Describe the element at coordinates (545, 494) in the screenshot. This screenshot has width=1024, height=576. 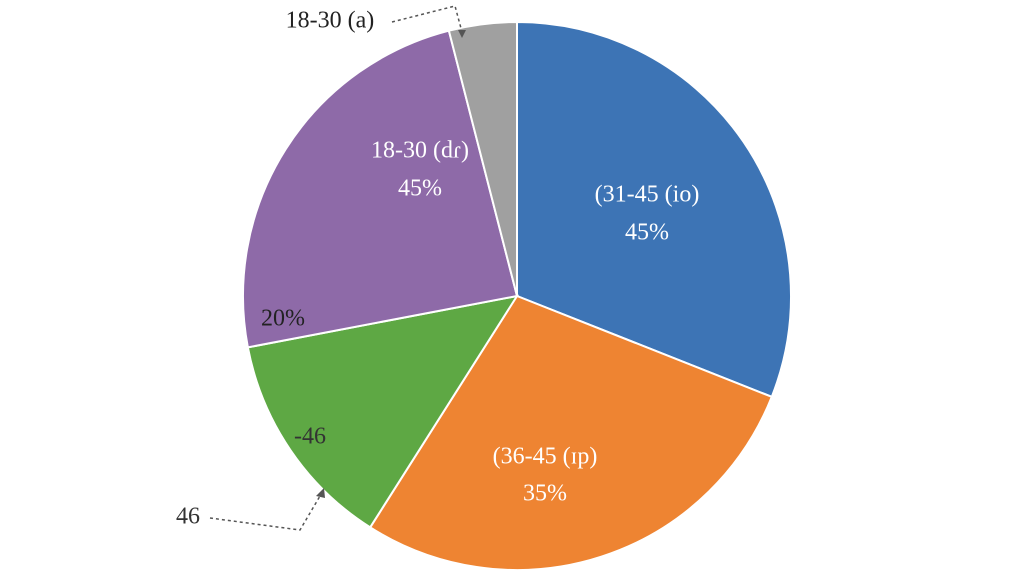
I see `slice-label: 35%` at that location.